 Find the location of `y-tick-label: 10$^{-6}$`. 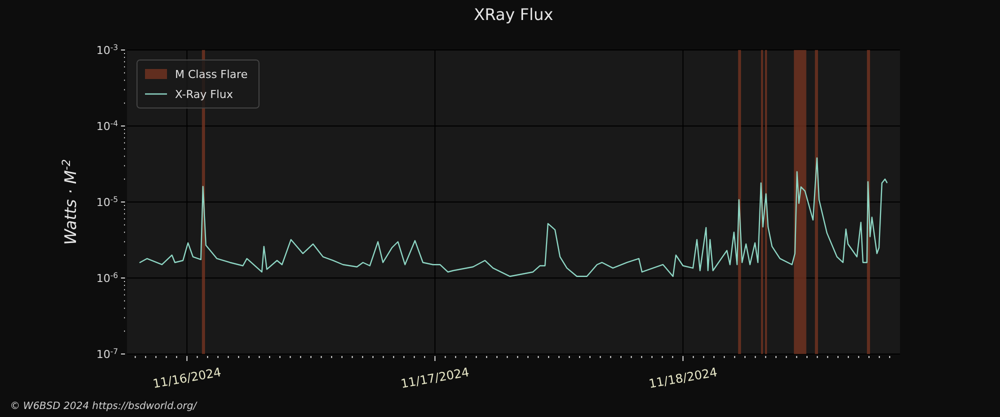

y-tick-label: 10$^{-6}$ is located at coordinates (107, 277).